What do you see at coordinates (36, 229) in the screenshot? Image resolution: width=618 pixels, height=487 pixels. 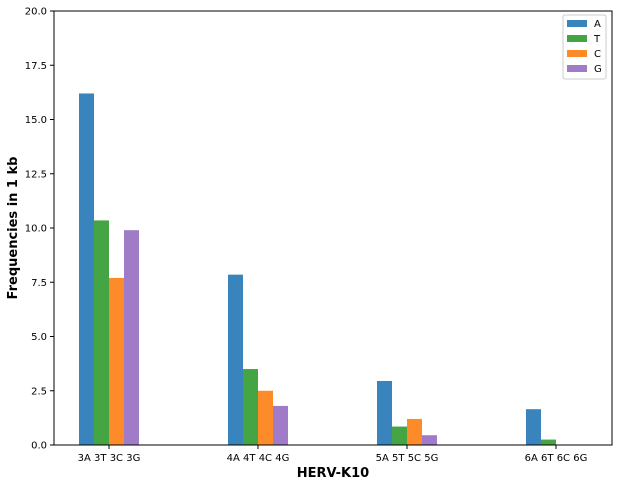 I see `y-tick-label: 10.0` at bounding box center [36, 229].